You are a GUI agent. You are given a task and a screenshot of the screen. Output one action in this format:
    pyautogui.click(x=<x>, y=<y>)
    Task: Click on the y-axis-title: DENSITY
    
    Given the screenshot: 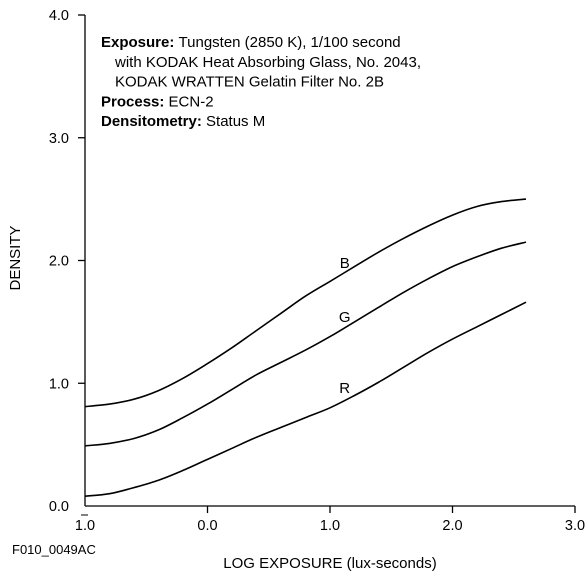 What is the action you would take?
    pyautogui.click(x=15, y=257)
    